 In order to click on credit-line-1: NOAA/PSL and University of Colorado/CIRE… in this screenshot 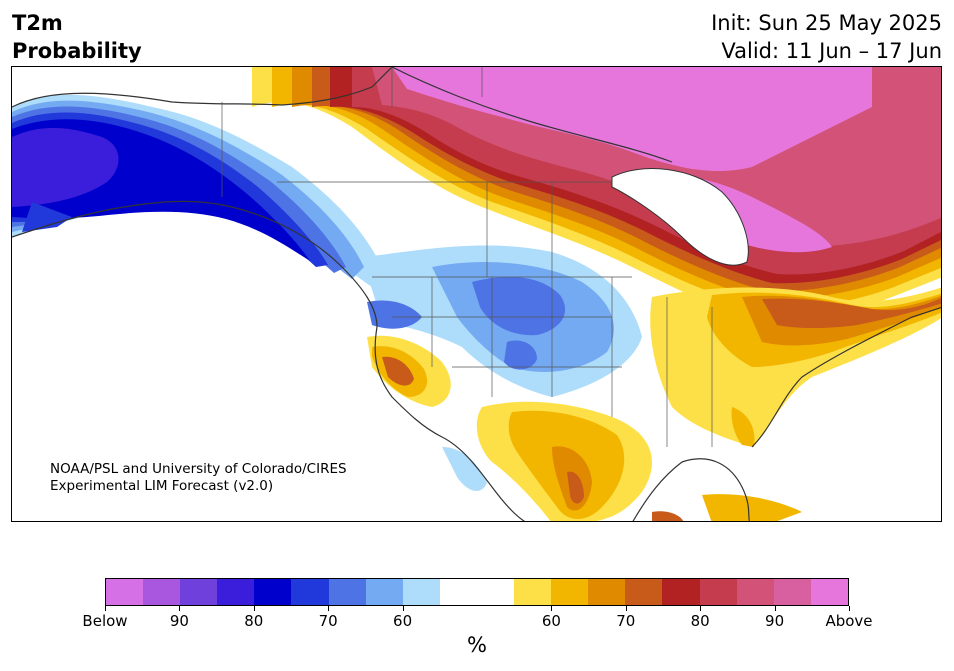, I will do `click(198, 469)`.